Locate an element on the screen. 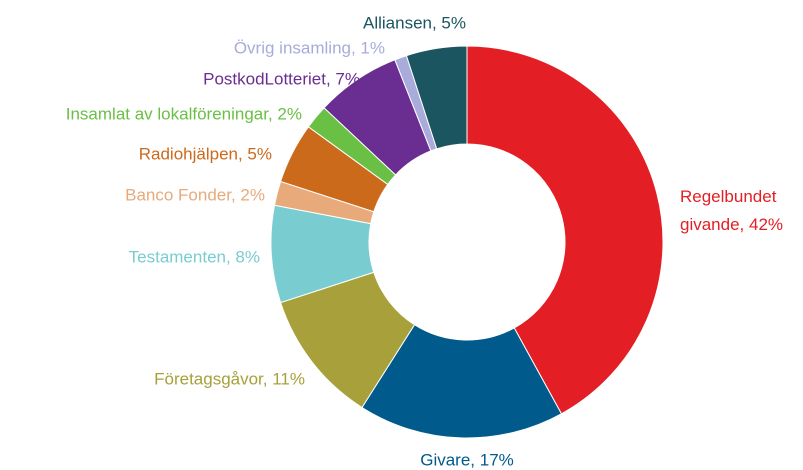  slice-label: PostkodLotteriet, 7% is located at coordinates (281, 78).